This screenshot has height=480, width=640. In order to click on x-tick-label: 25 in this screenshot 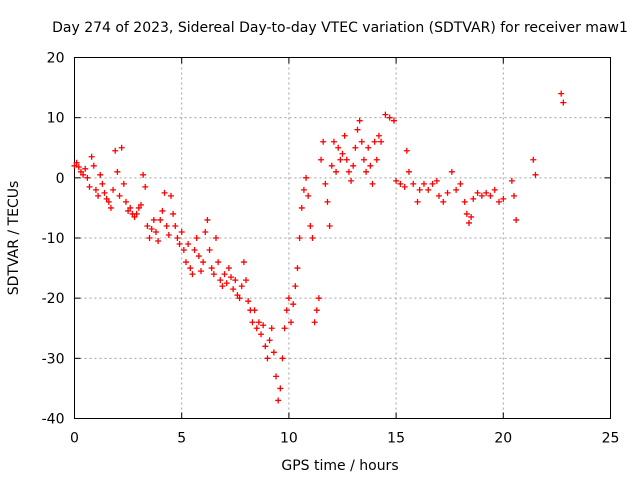, I will do `click(611, 439)`.